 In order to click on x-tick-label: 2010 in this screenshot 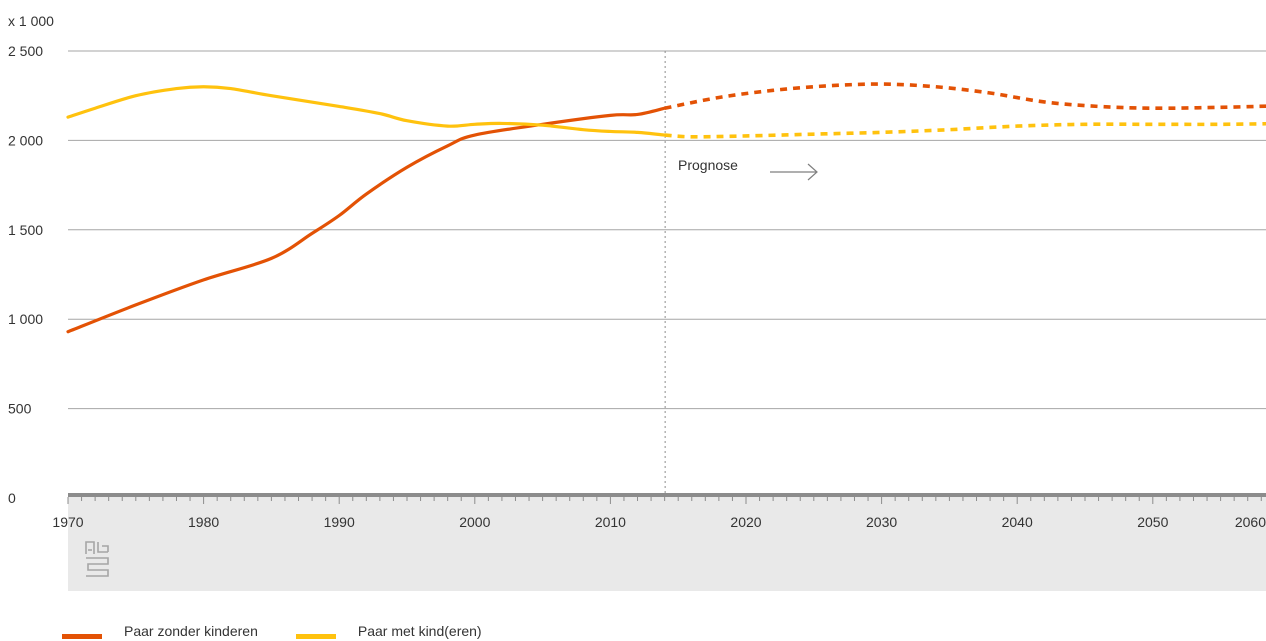, I will do `click(610, 522)`.